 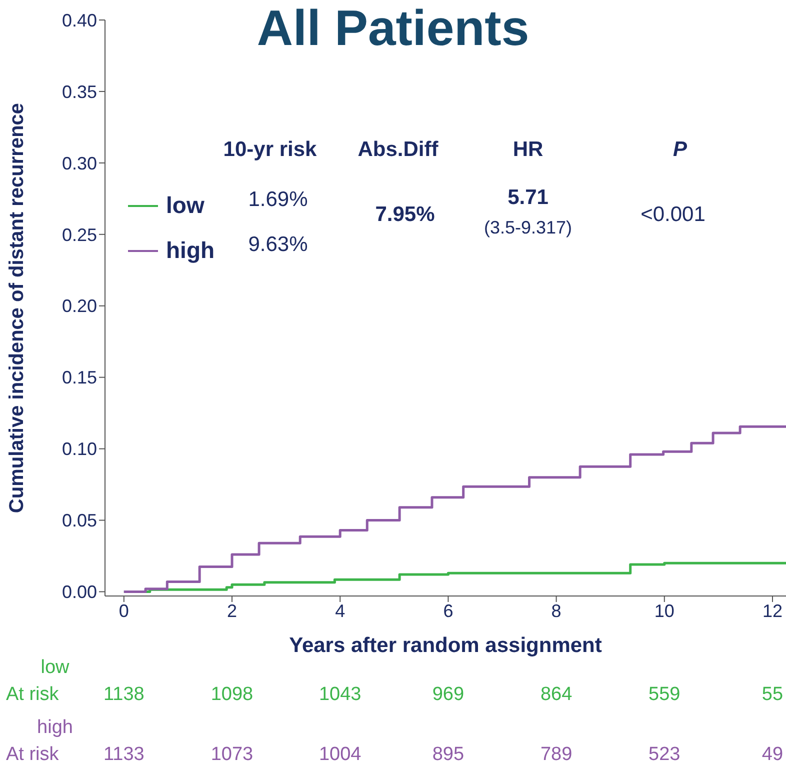 What do you see at coordinates (556, 754) in the screenshot?
I see `text: 789` at bounding box center [556, 754].